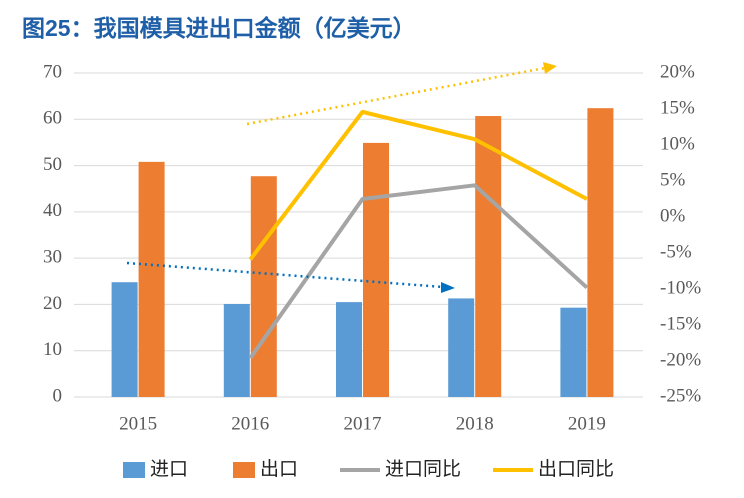  I want to click on x-tick-label: 2017, so click(363, 423).